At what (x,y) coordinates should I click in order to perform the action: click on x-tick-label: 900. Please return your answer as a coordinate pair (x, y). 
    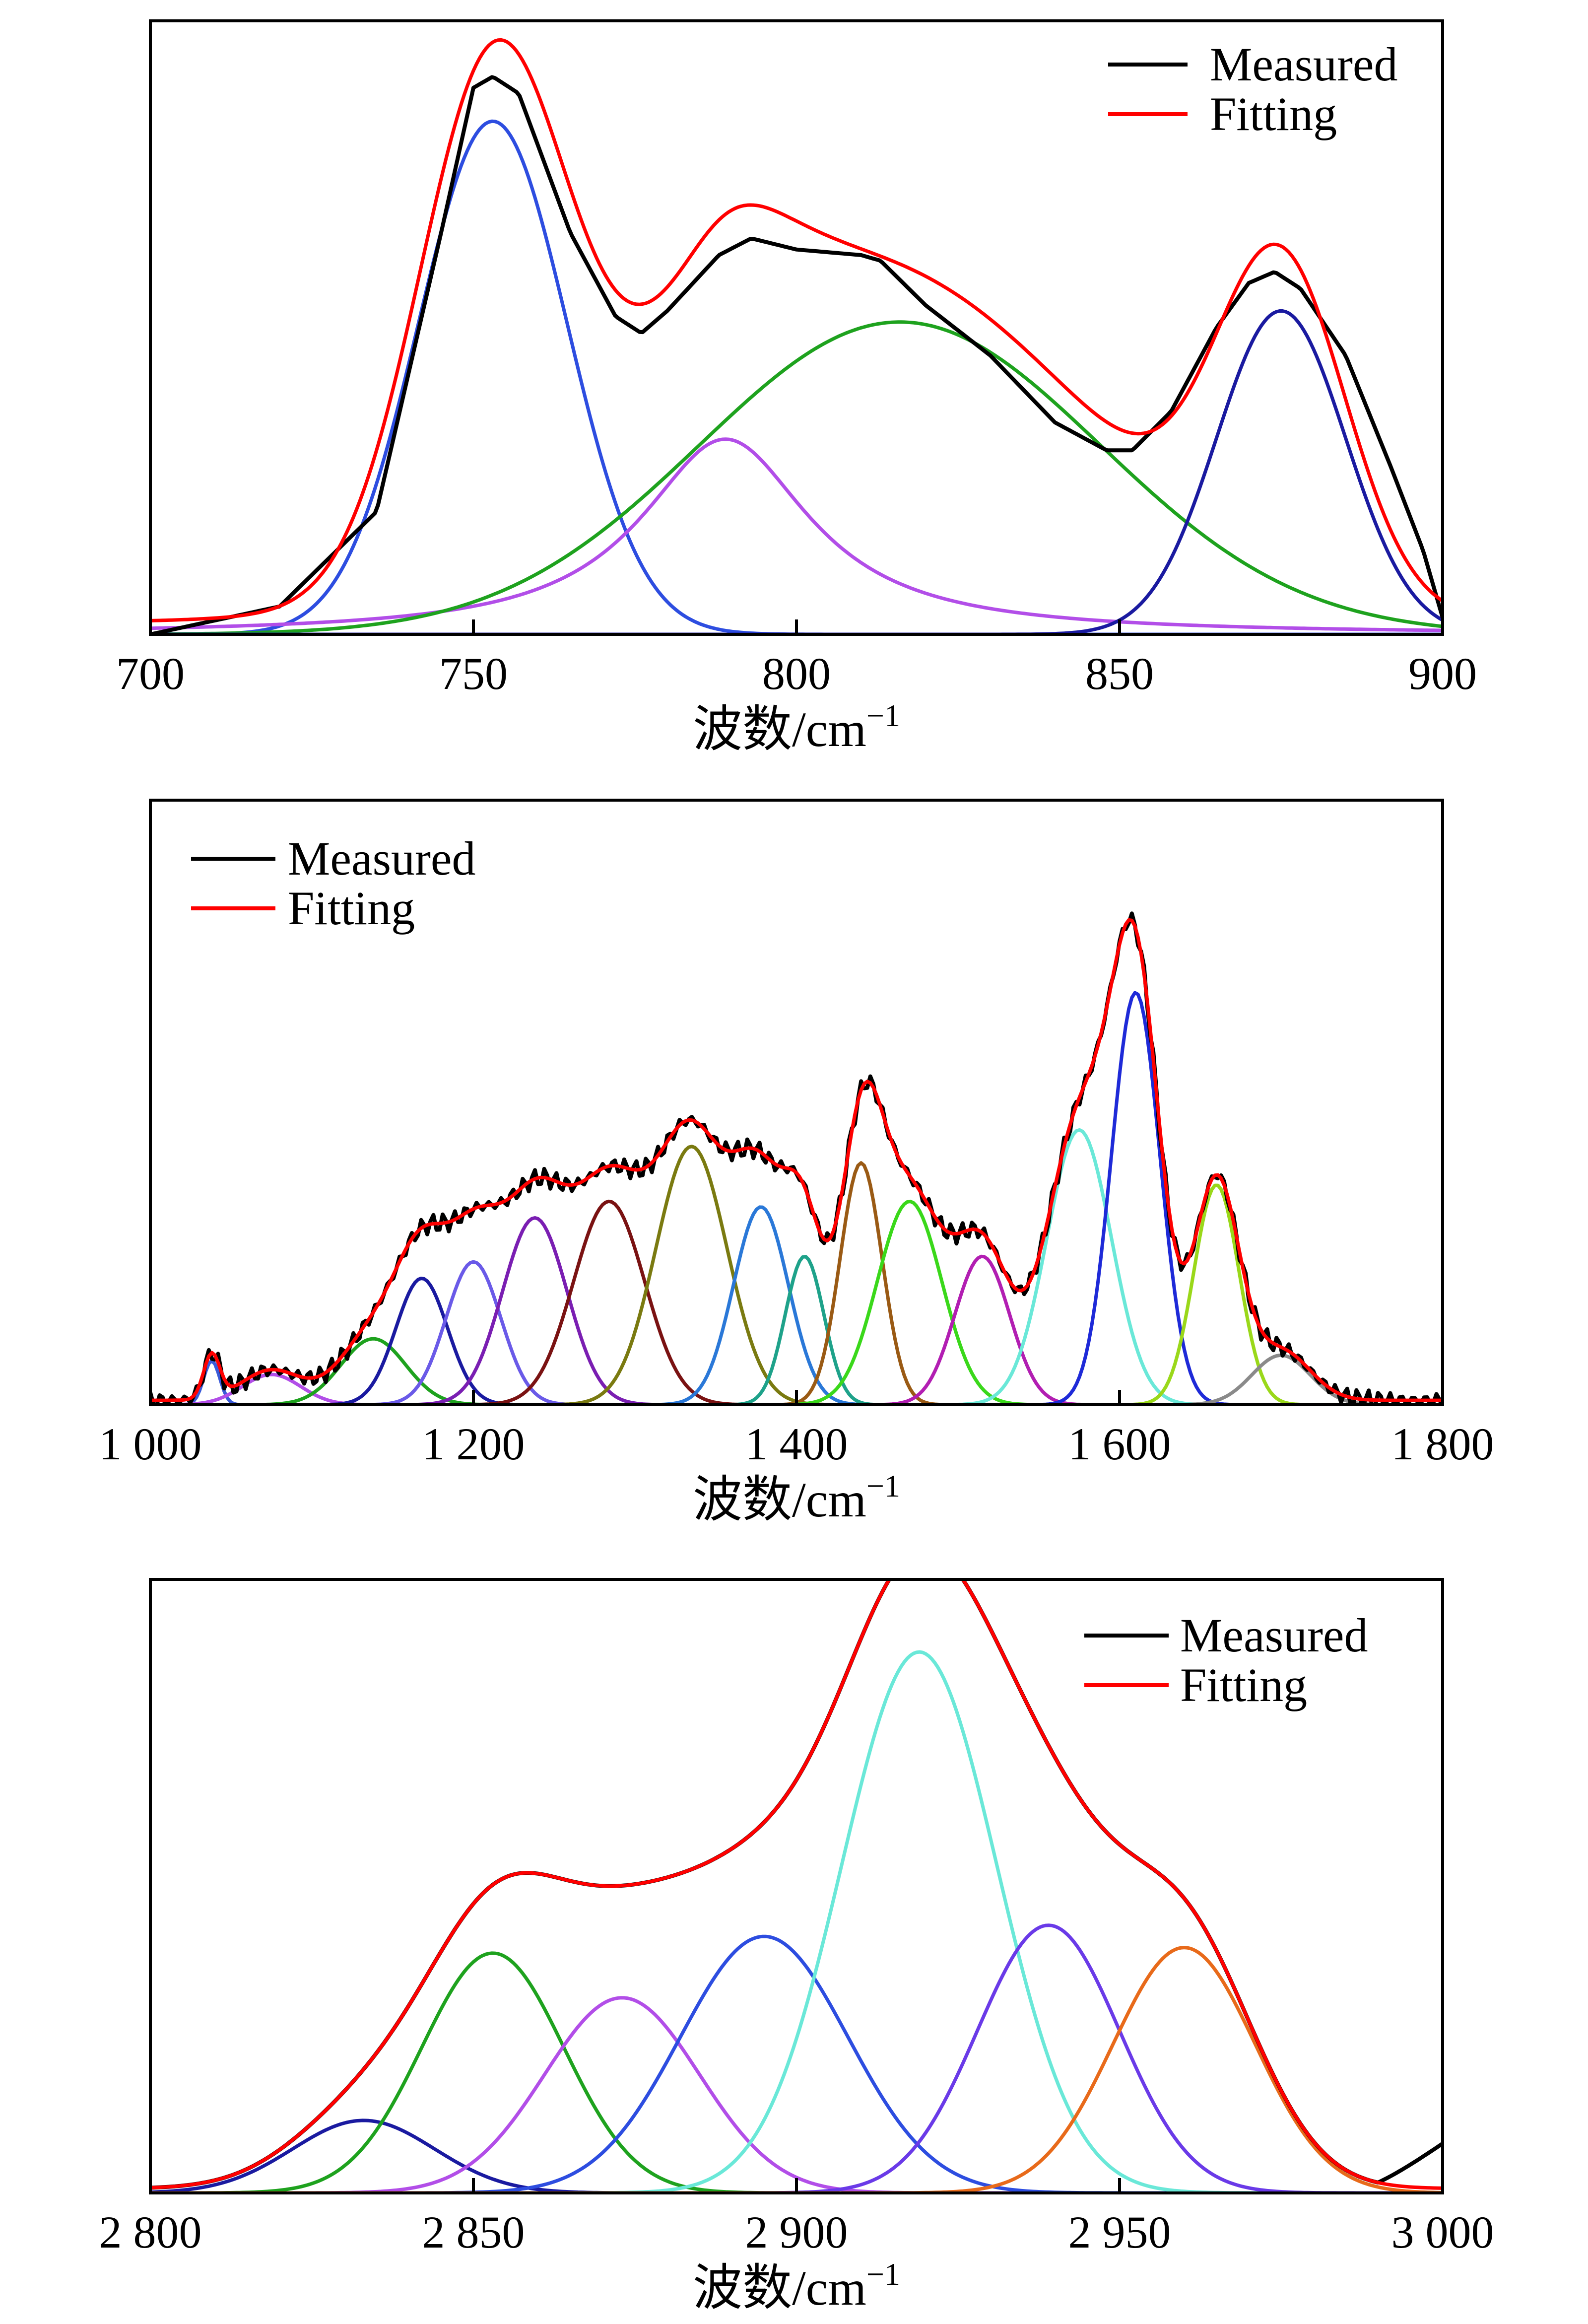
    Looking at the image, I should click on (1442, 673).